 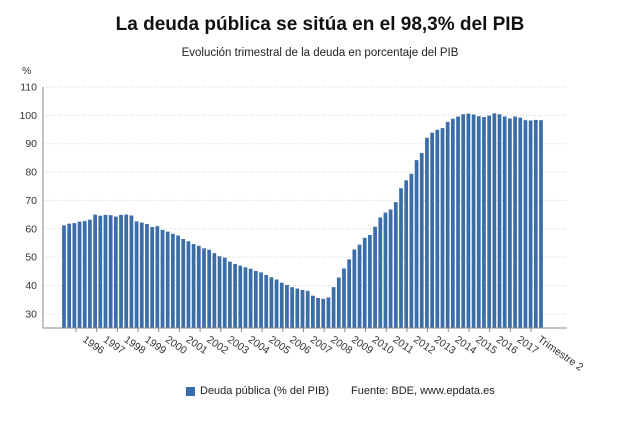 I want to click on x-tick-label: Trimestre 2, so click(x=560, y=354).